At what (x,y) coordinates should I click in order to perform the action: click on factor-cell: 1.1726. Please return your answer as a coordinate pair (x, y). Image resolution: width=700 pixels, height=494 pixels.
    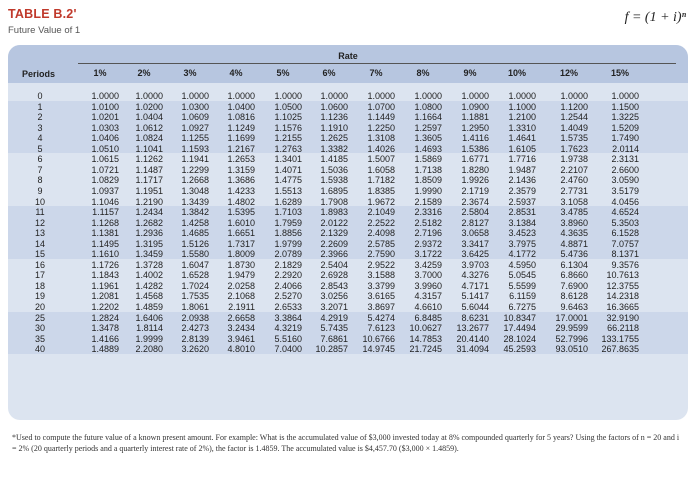
    Looking at the image, I should click on (105, 264).